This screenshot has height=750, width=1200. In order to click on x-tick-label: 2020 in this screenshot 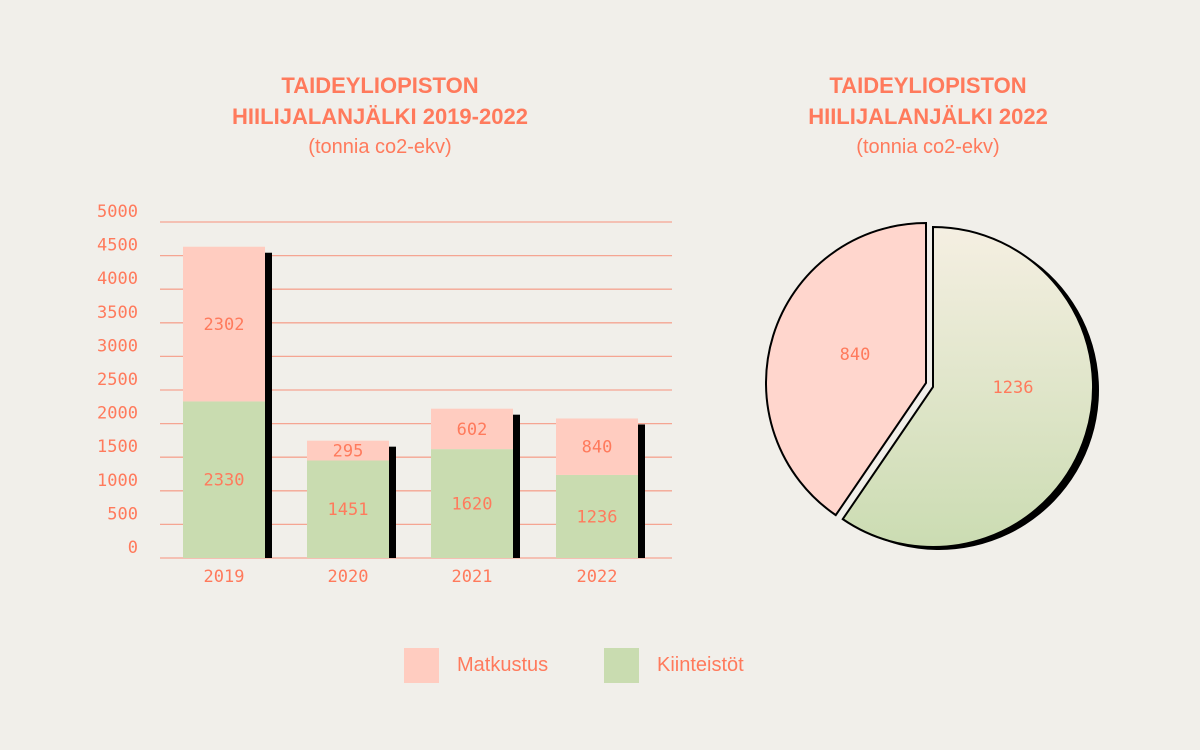, I will do `click(348, 577)`.